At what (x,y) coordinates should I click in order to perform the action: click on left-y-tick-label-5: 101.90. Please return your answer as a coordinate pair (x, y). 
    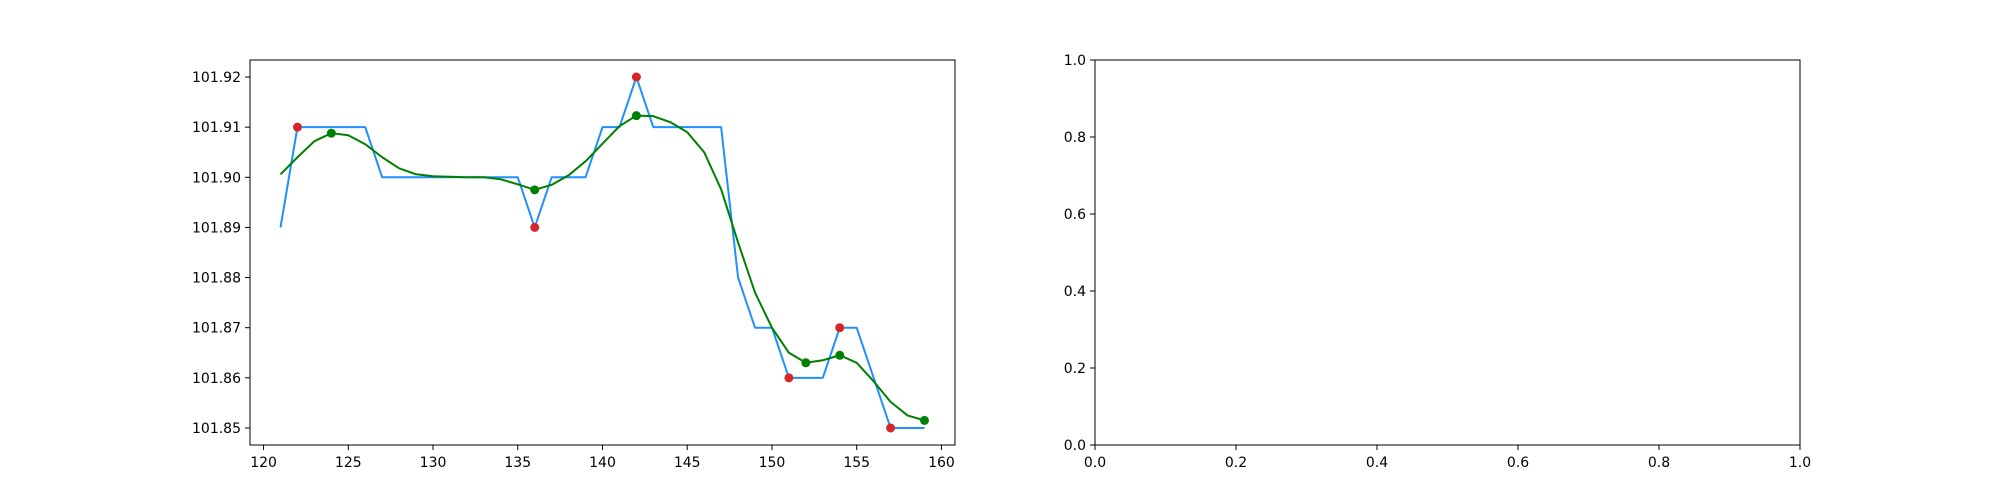
    Looking at the image, I should click on (216, 178).